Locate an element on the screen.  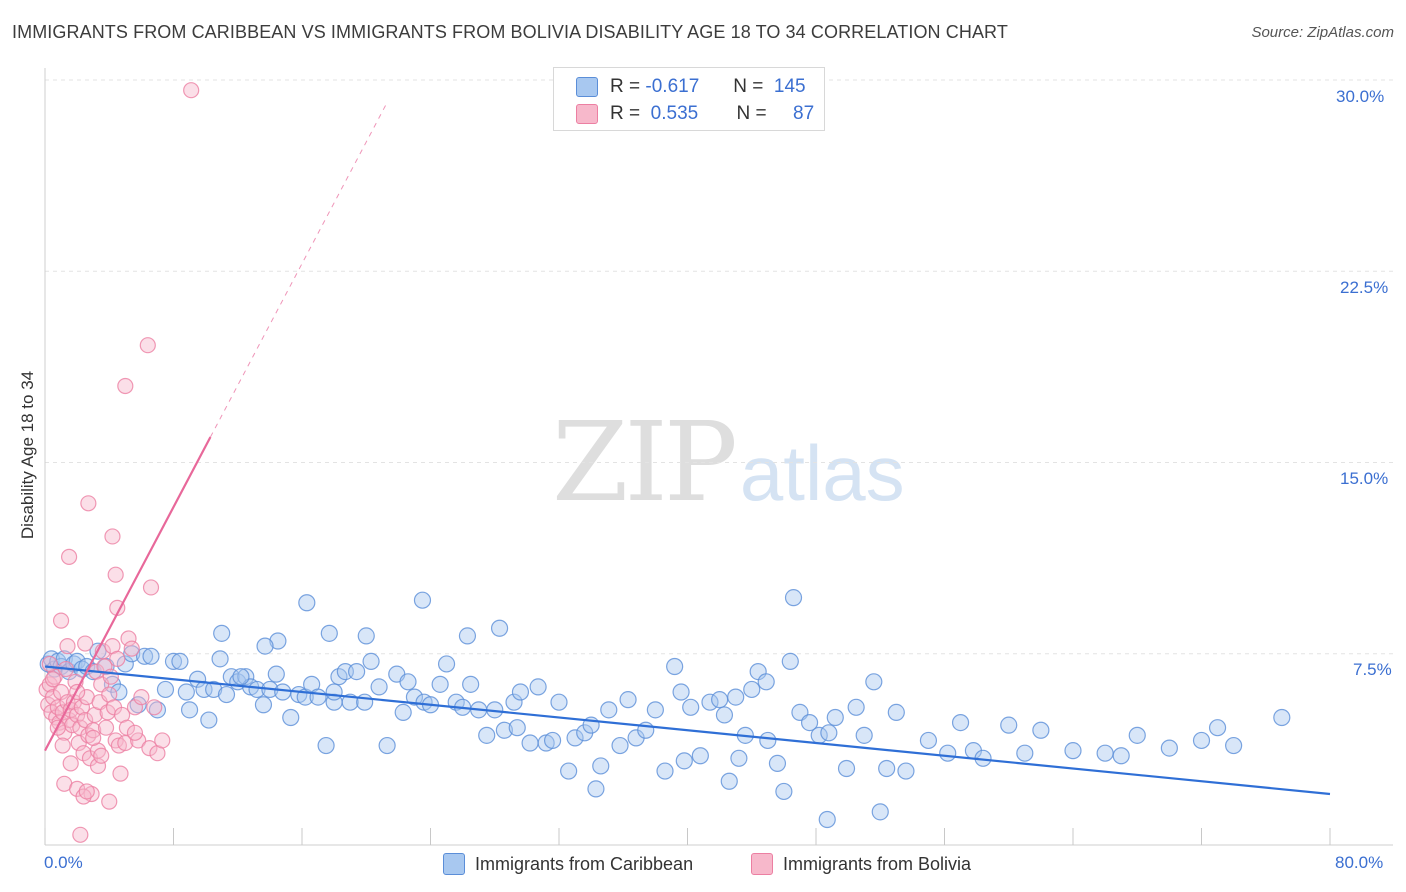
legend-row-caribbean: R = -0.617 N = 145 is located at coordinates (691, 87).